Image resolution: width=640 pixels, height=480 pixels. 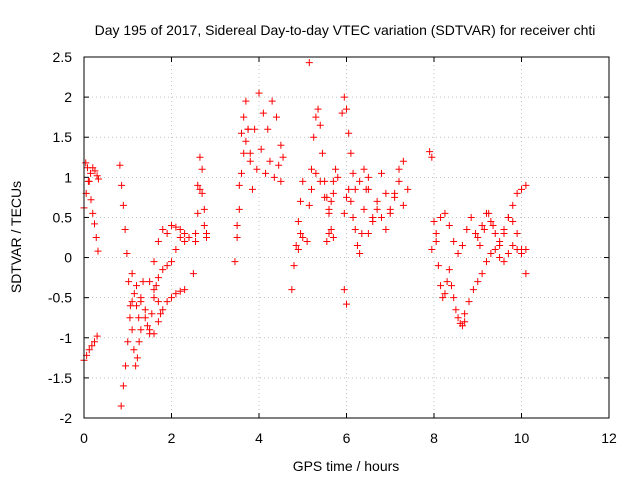 I want to click on y-tick-label: -2, so click(x=66, y=418).